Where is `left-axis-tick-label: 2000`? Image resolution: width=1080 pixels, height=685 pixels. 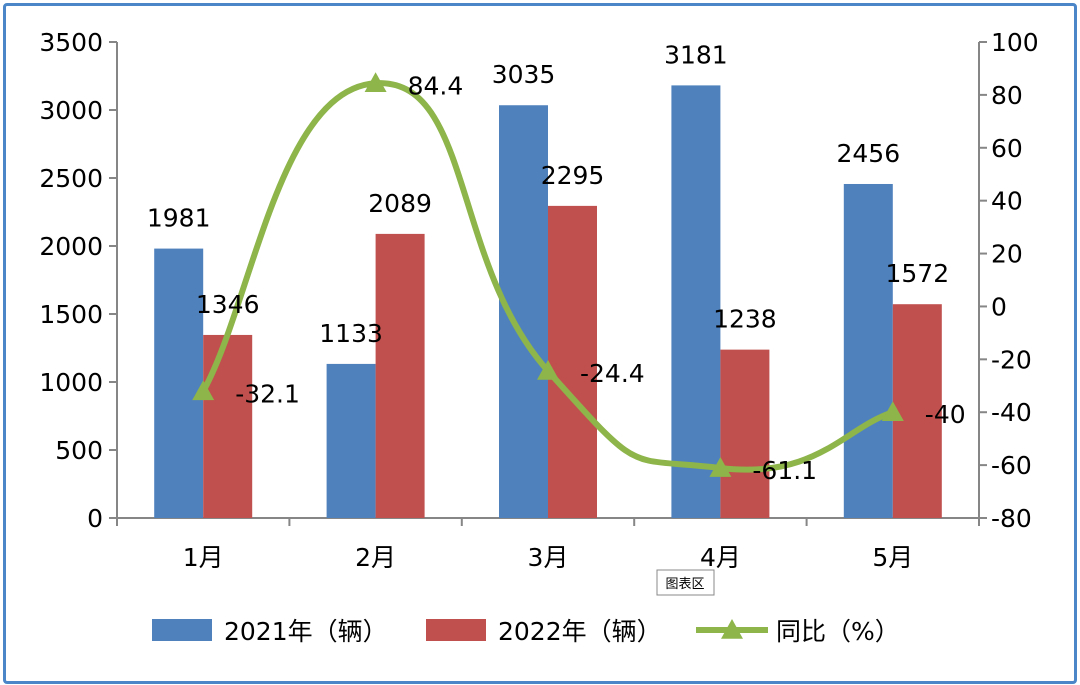
left-axis-tick-label: 2000 is located at coordinates (71, 246).